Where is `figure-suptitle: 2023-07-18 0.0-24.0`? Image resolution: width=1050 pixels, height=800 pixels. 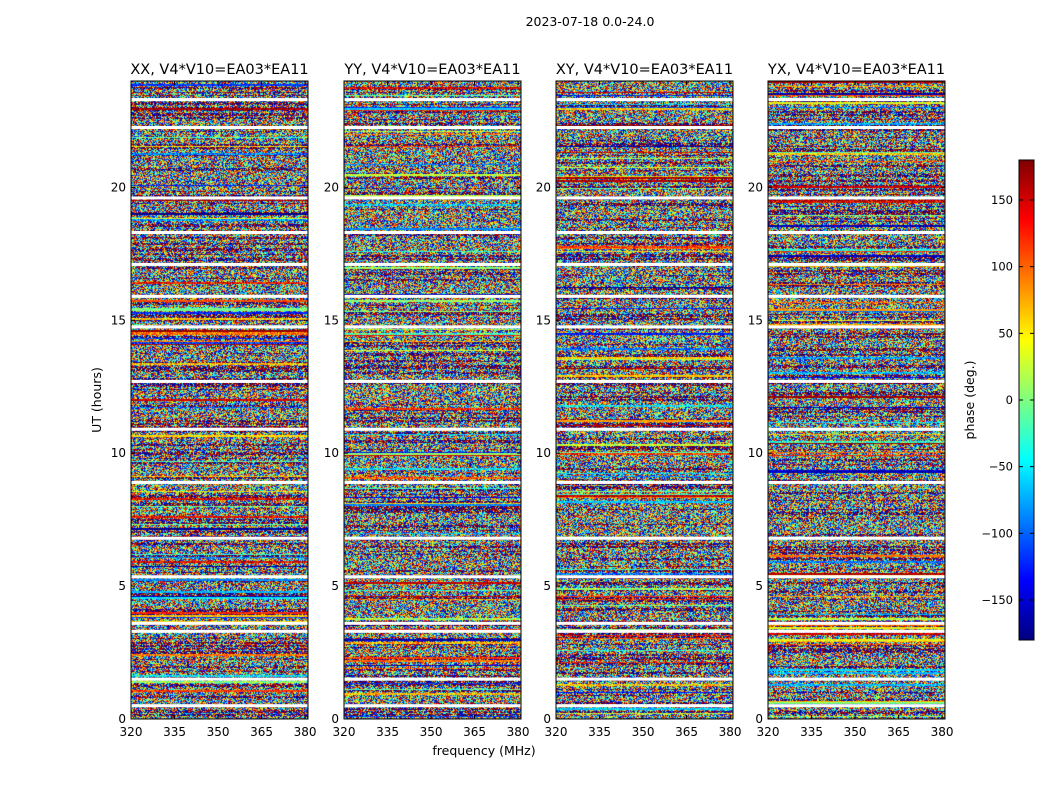
figure-suptitle: 2023-07-18 0.0-24.0 is located at coordinates (590, 21).